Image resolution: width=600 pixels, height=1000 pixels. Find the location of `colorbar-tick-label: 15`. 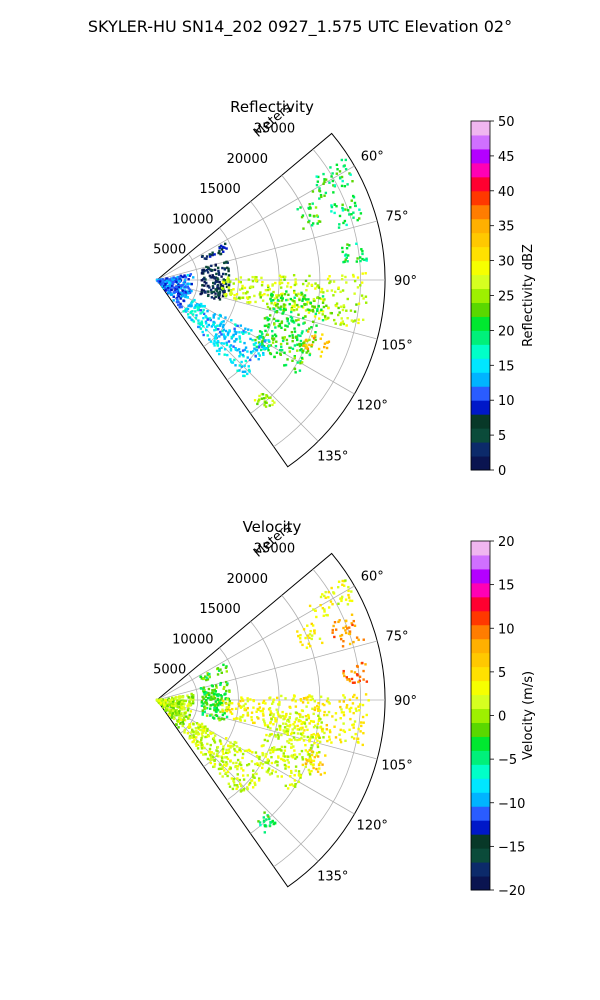

colorbar-tick-label: 15 is located at coordinates (506, 366).